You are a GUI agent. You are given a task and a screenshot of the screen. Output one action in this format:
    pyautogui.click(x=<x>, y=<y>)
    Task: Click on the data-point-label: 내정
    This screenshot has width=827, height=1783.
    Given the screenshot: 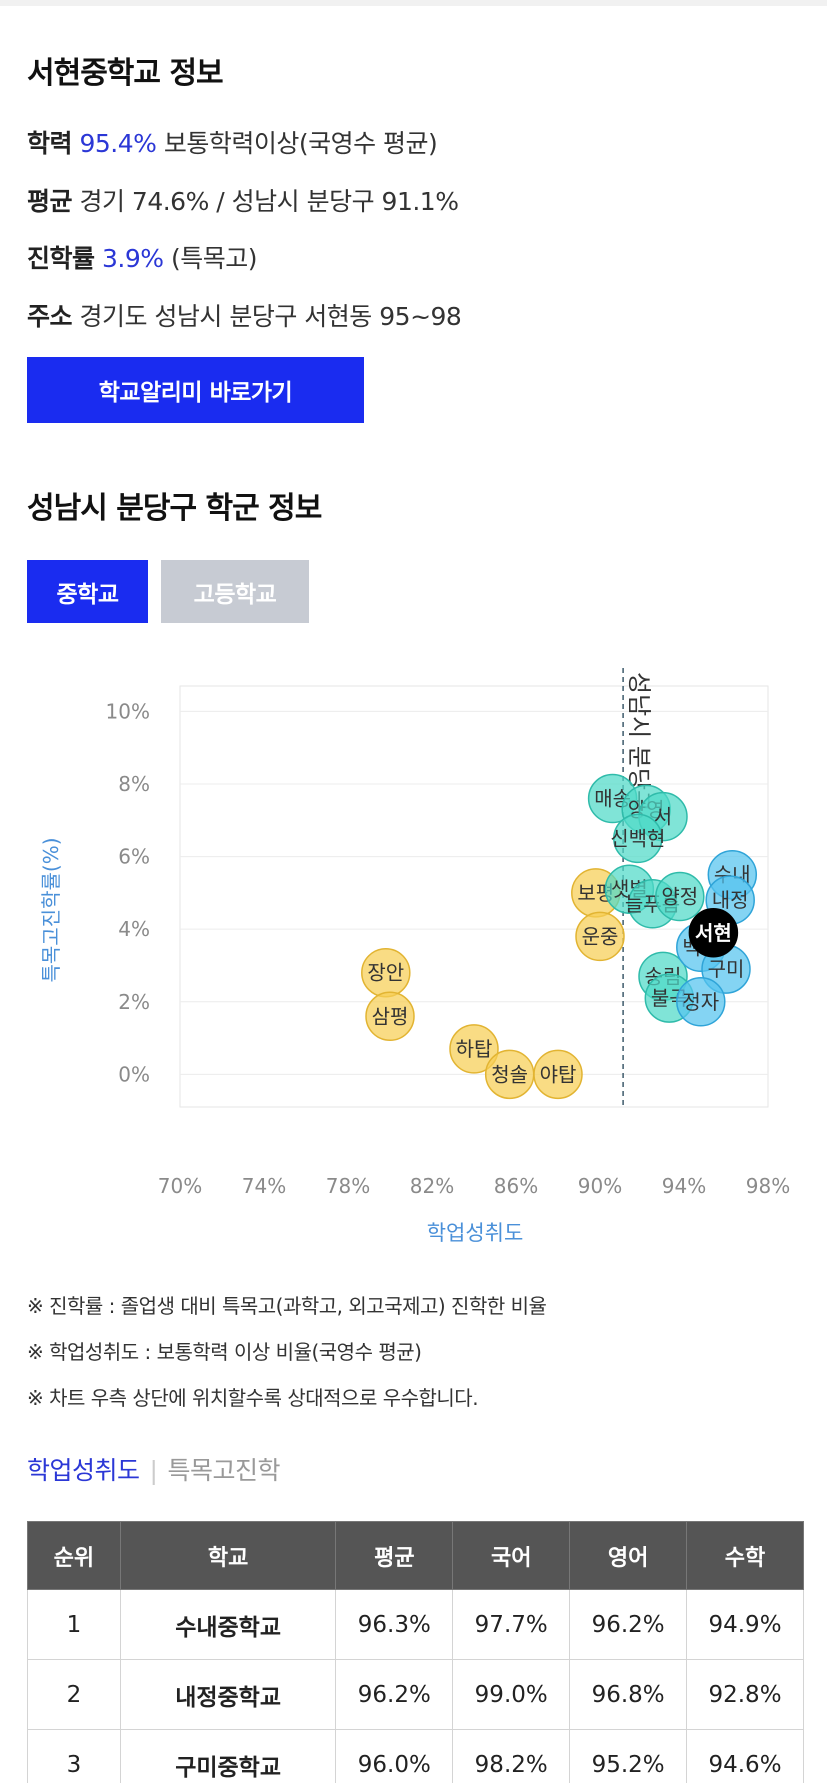 What is the action you would take?
    pyautogui.click(x=730, y=900)
    